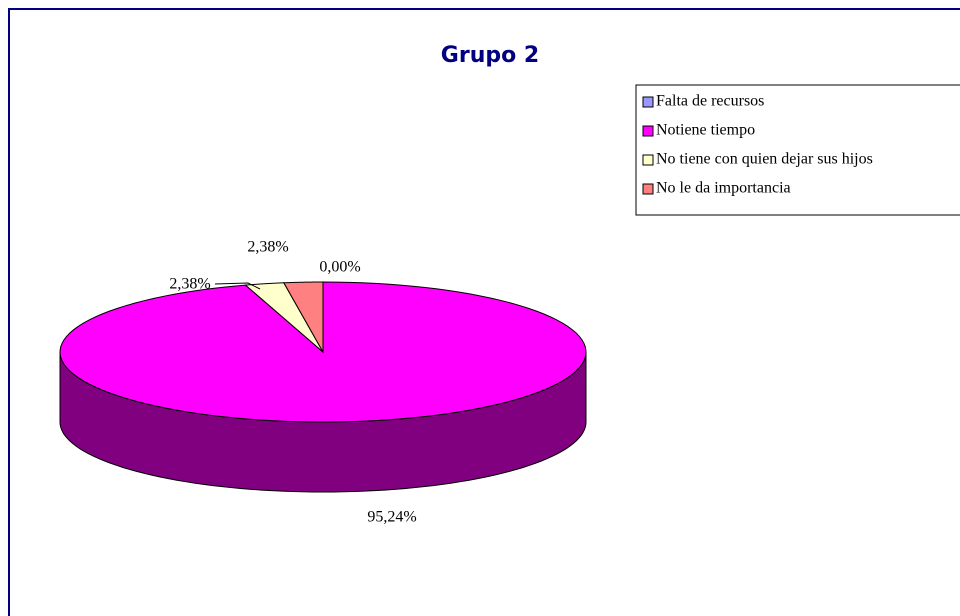 This screenshot has width=960, height=616. I want to click on legend-box, so click(797, 150).